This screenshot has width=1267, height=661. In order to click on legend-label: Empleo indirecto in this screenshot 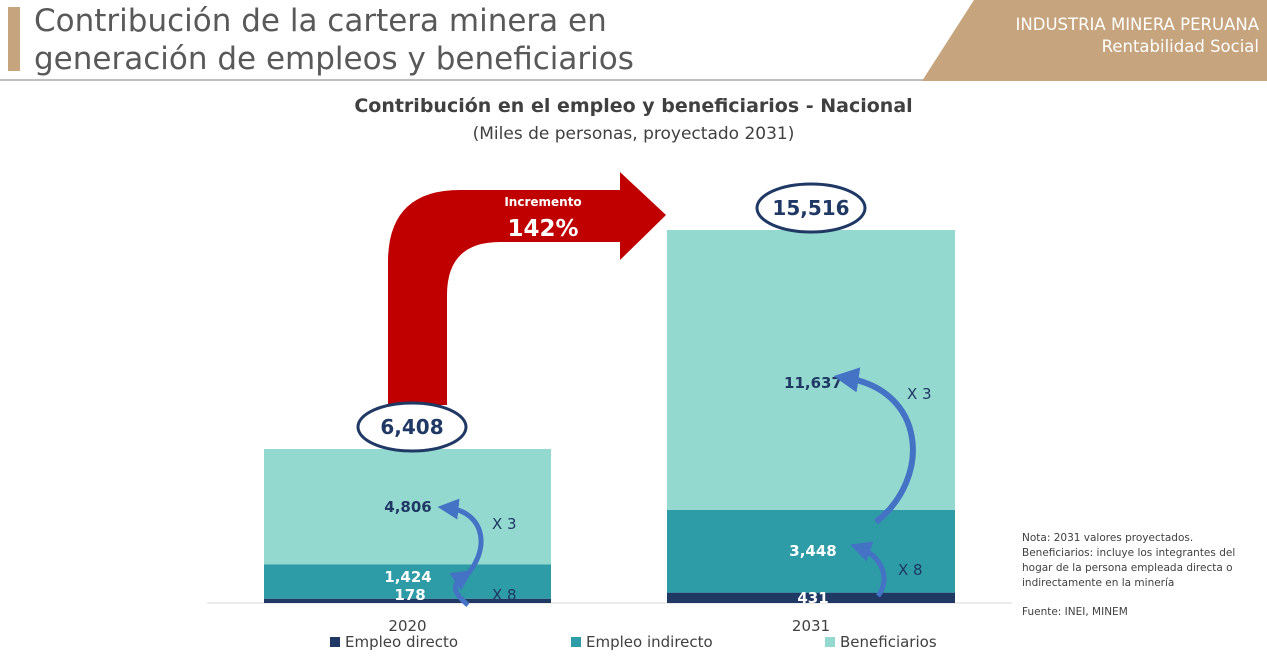, I will do `click(649, 642)`.